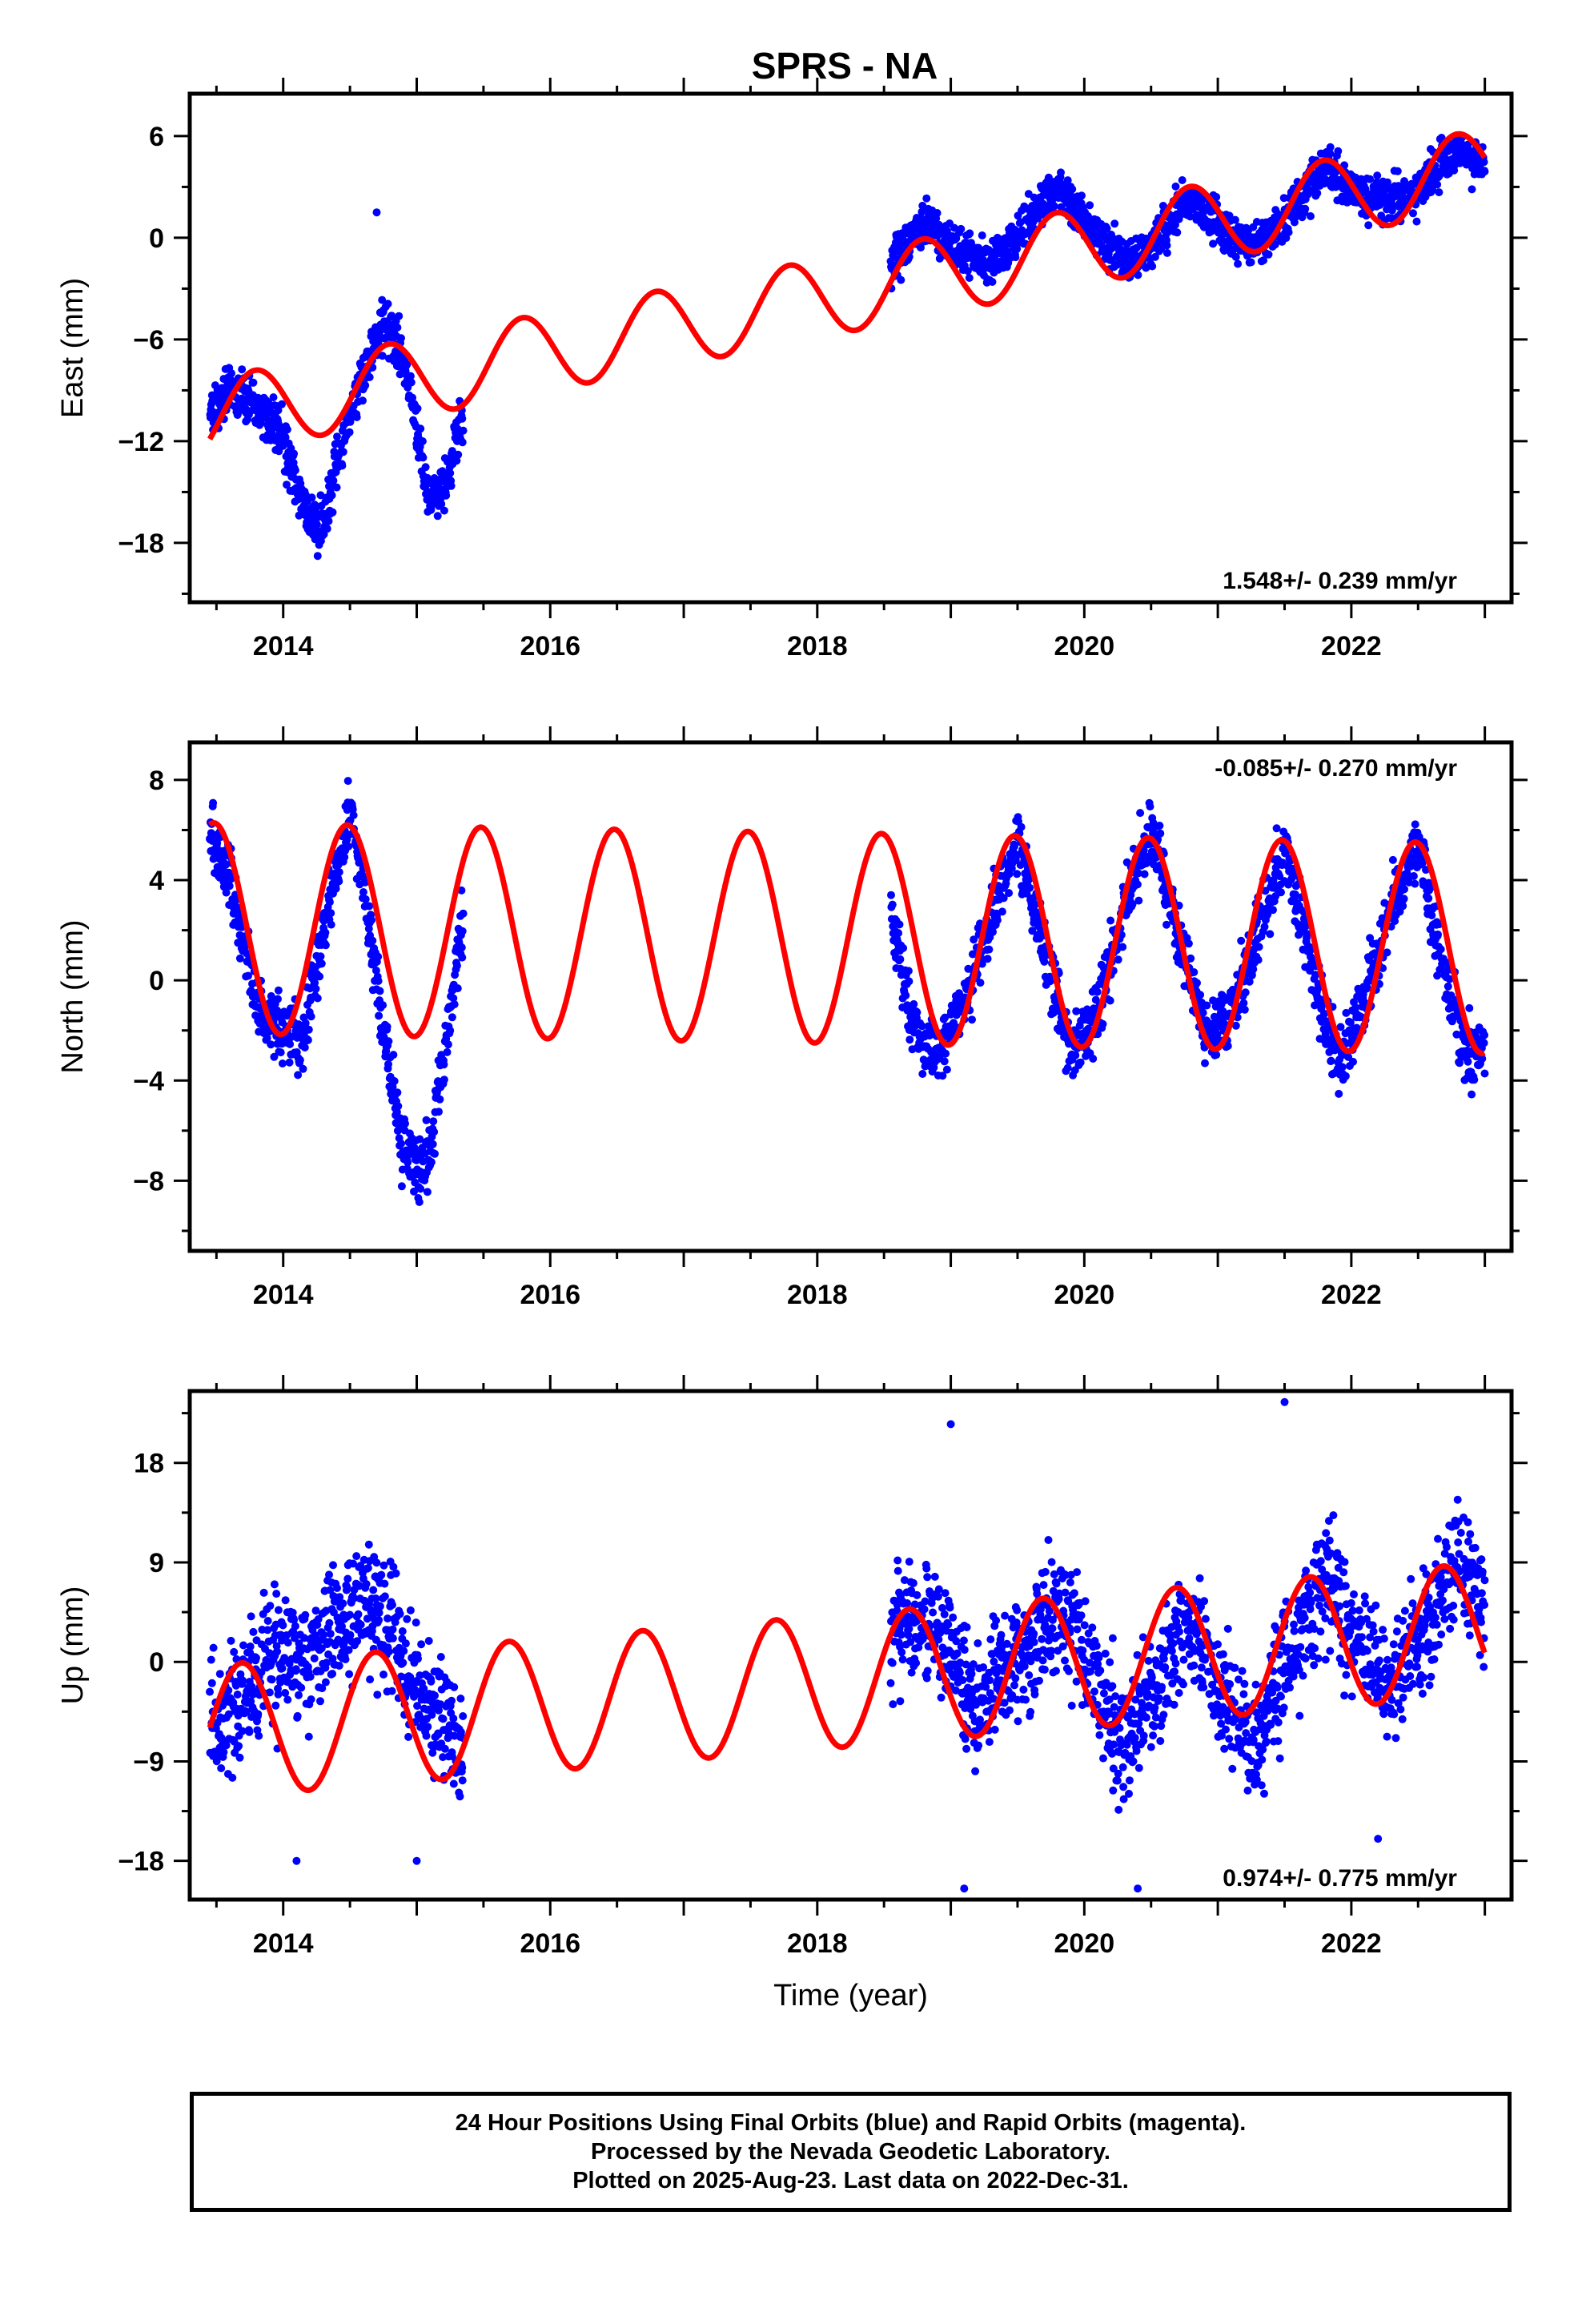 The image size is (1582, 2324). What do you see at coordinates (73, 996) in the screenshot?
I see `north-y-axis-label: North (mm)` at bounding box center [73, 996].